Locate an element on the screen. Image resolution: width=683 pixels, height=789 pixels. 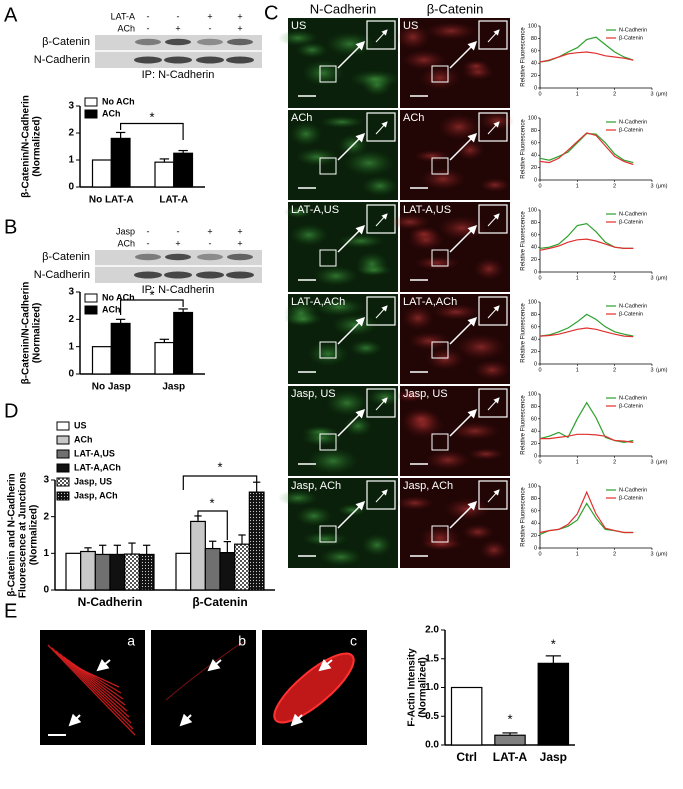
legend-label: ACh is located at coordinates (83, 439).